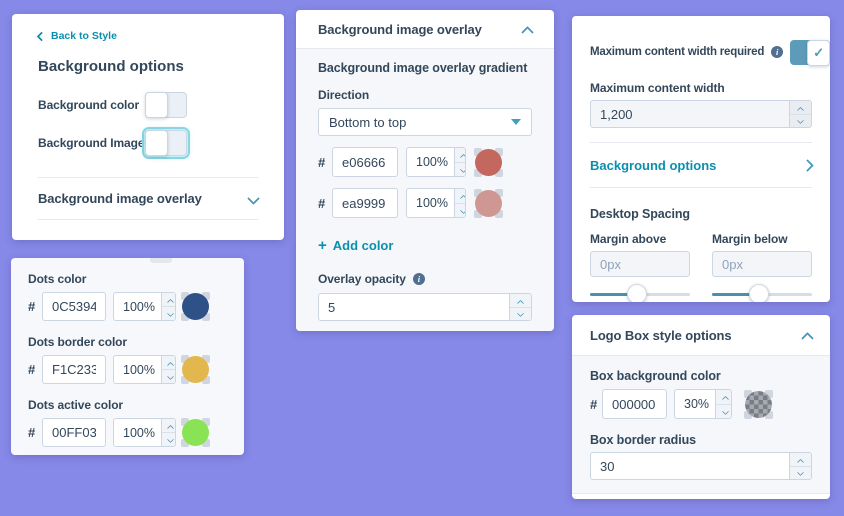 Image resolution: width=844 pixels, height=516 pixels. Describe the element at coordinates (76, 28) in the screenshot. I see `back-to-style-link: Back to Style` at that location.